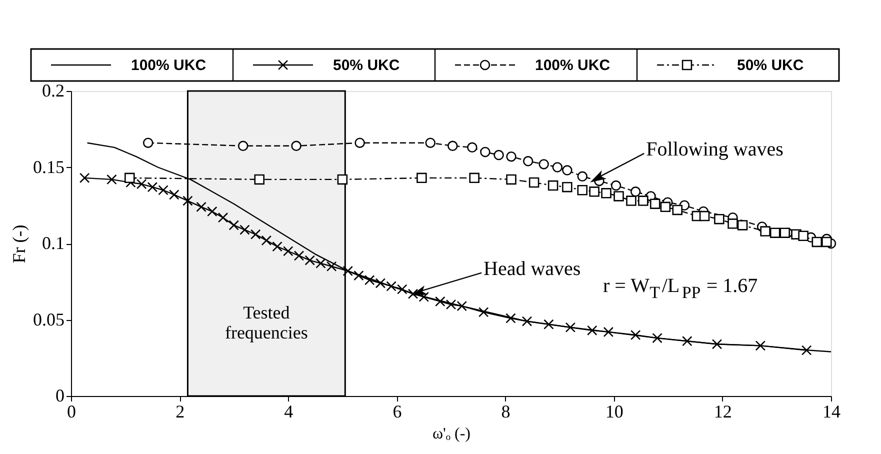 This screenshot has width=881, height=454. I want to click on y-tick-label: 0.05, so click(48, 319).